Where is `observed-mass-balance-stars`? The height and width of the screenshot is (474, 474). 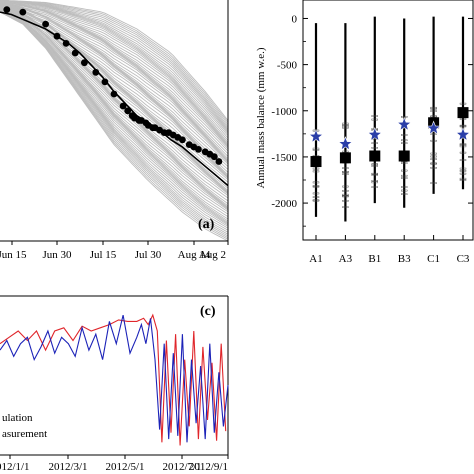
observed-mass-balance-stars is located at coordinates (389, 133).